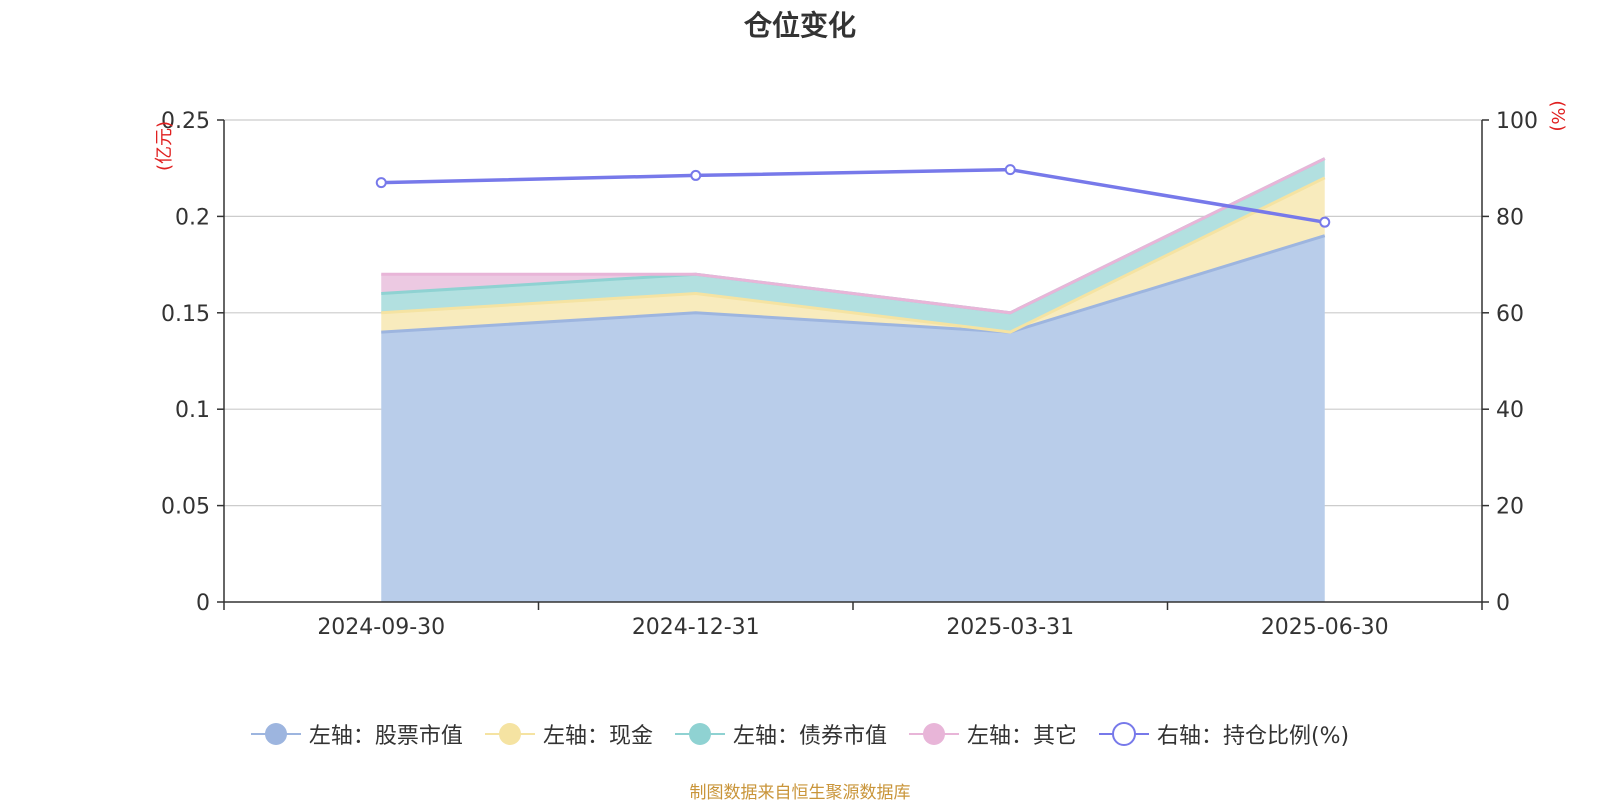 The width and height of the screenshot is (1600, 803). I want to click on chart-legend: 左轴：股票市值 左轴：现金 左轴：债券市值 左轴：其它 右轴：持仓比例(%), so click(800, 734).